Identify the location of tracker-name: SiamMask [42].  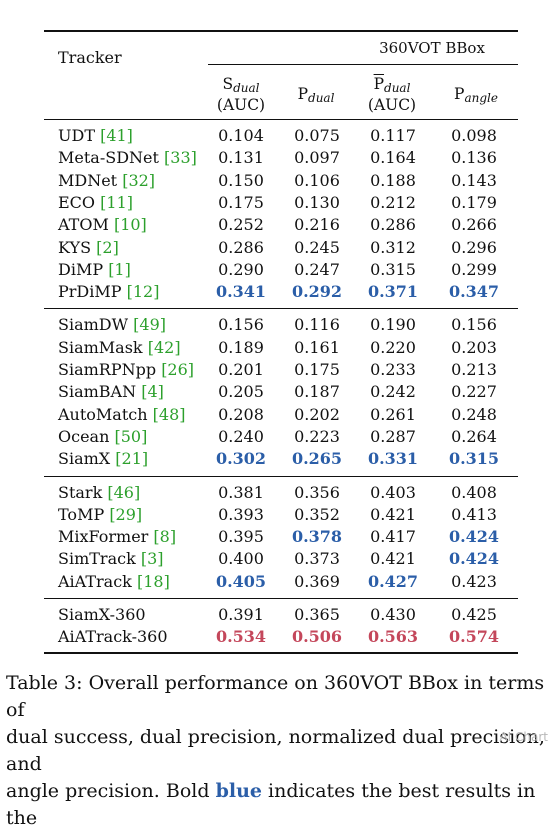
(119, 347).